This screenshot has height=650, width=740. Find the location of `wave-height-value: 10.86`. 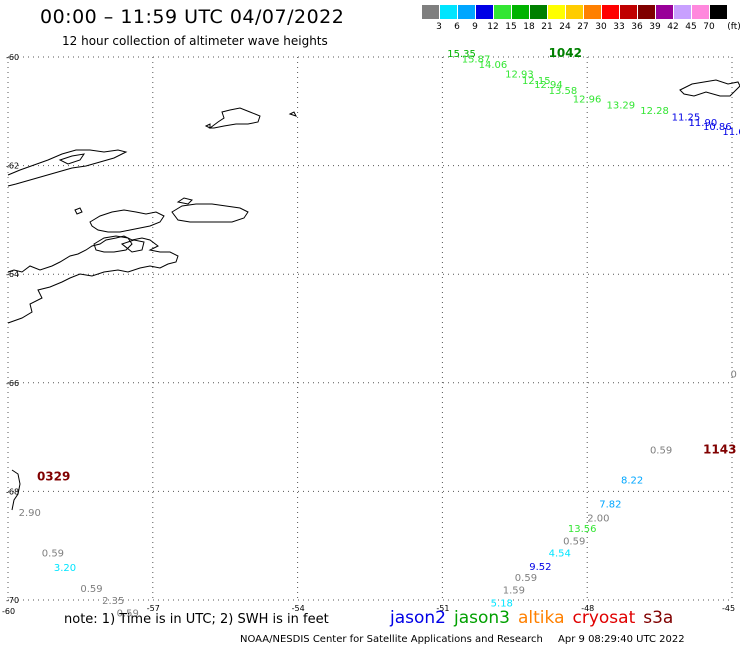

wave-height-value: 10.86 is located at coordinates (717, 127).